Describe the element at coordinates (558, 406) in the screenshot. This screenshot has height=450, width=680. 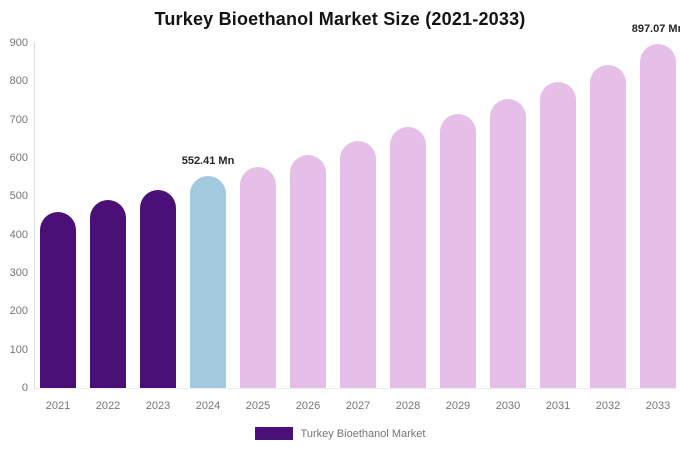
I see `x-tick-label: 2031` at that location.